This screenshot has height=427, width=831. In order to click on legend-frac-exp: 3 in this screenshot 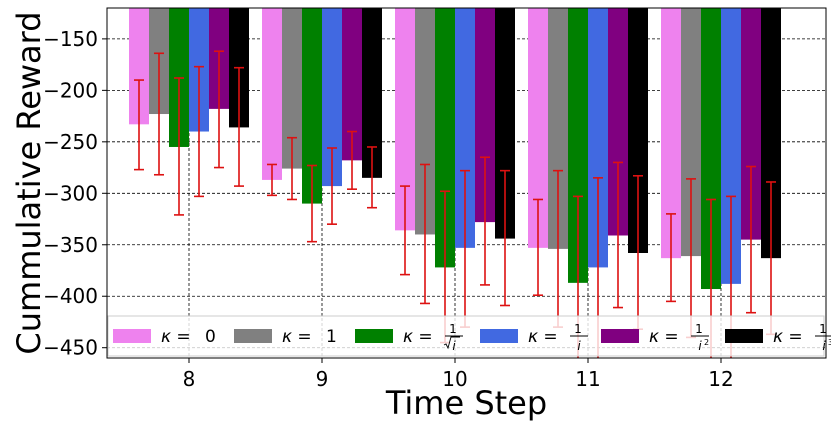, I will do `click(829, 342)`.